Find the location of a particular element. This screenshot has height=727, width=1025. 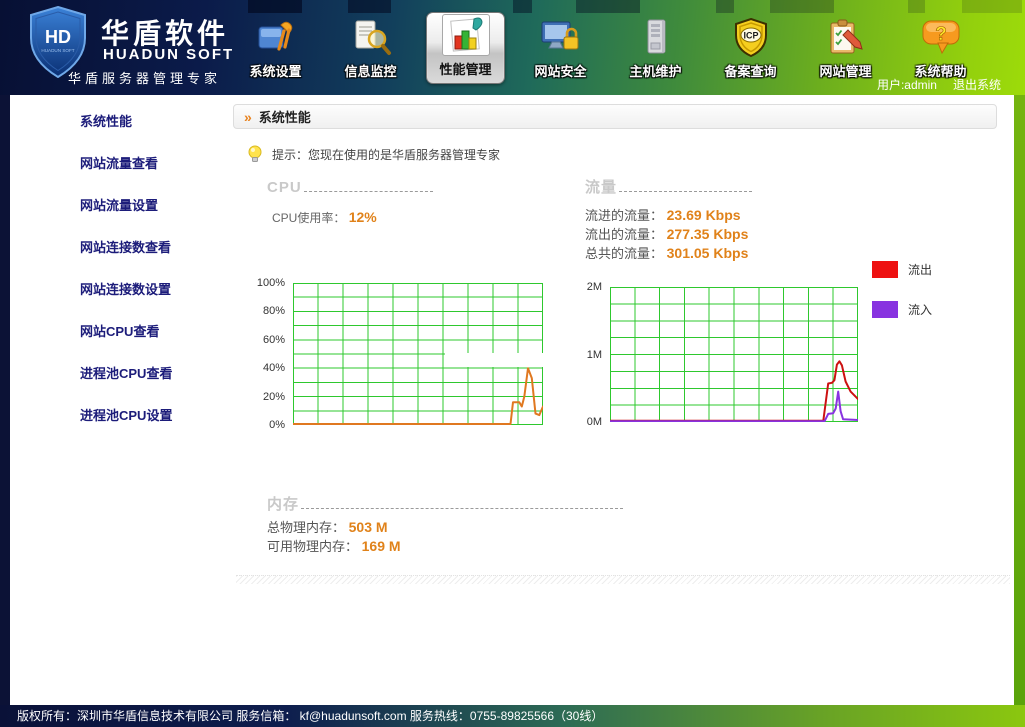

nav-item-label: 主机维护 is located at coordinates (655, 71).